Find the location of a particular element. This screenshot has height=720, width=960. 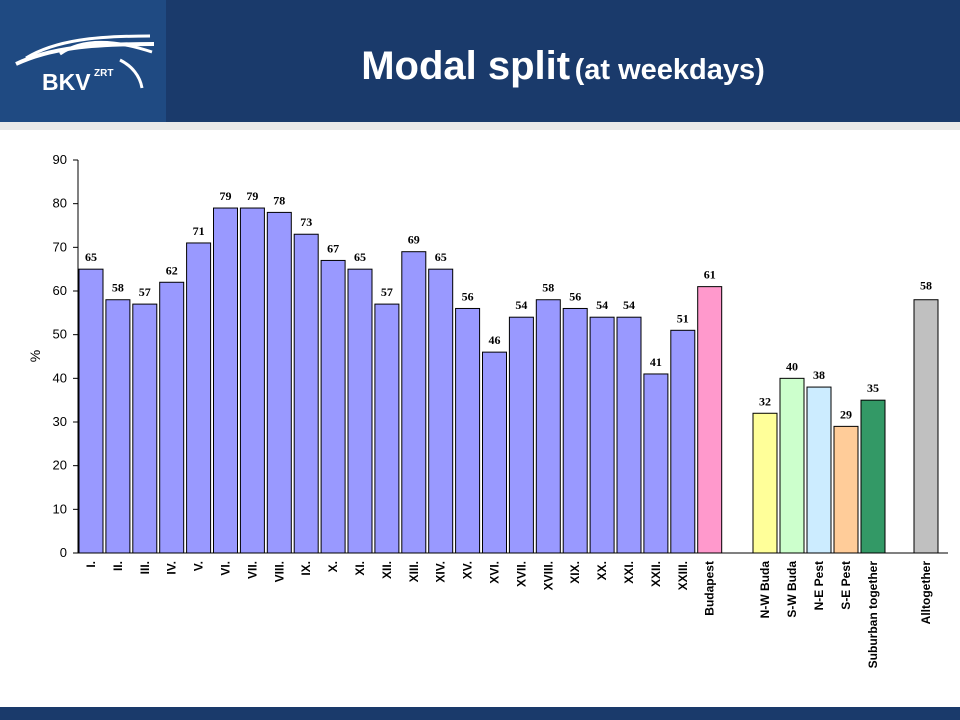

x-tick-label: N-E Pest is located at coordinates (819, 585).